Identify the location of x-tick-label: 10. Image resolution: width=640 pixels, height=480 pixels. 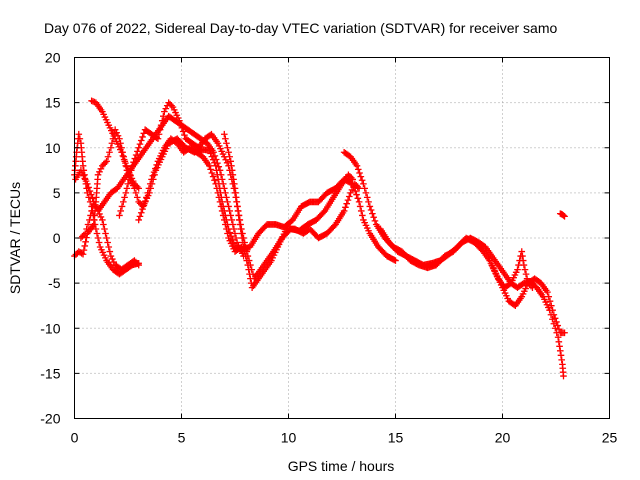
(289, 438).